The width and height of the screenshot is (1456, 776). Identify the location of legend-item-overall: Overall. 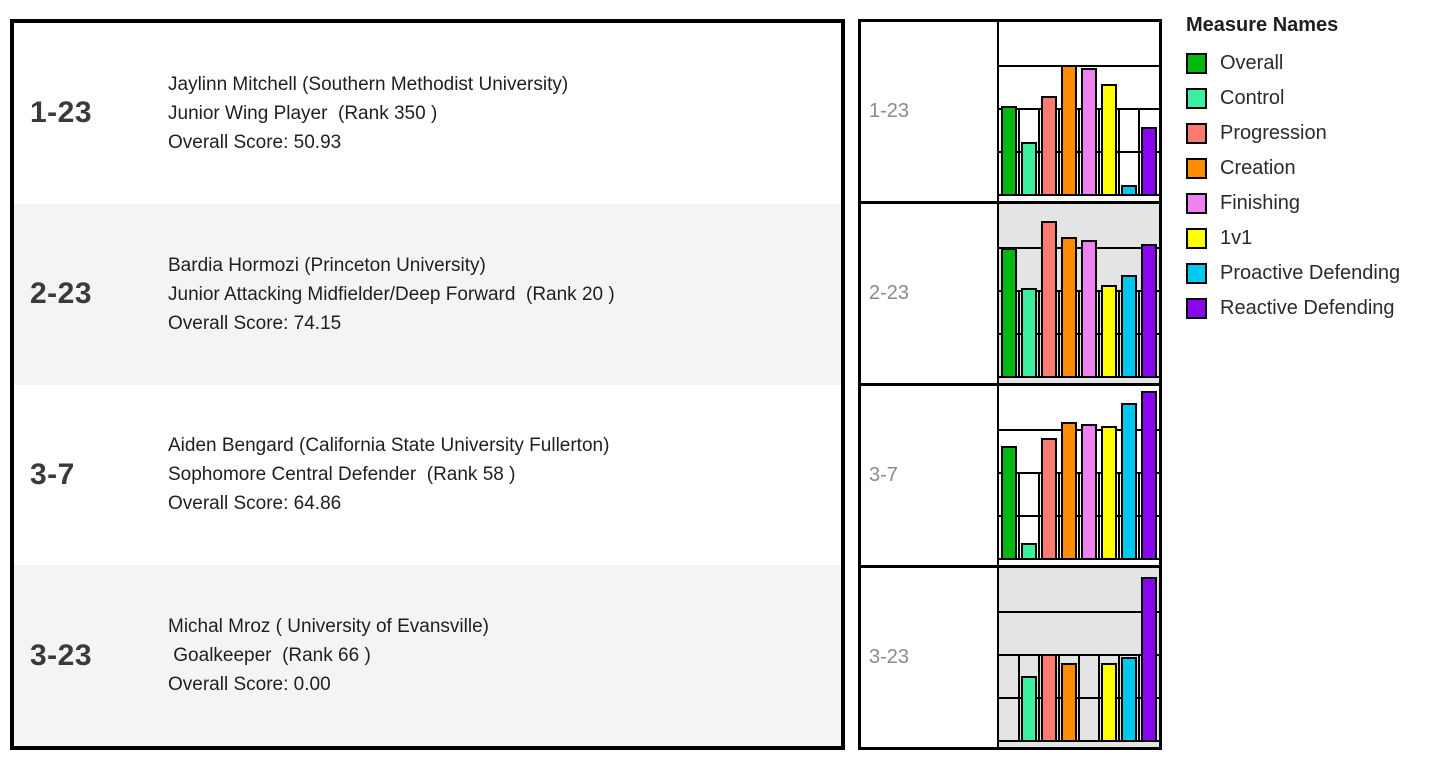
(1293, 63).